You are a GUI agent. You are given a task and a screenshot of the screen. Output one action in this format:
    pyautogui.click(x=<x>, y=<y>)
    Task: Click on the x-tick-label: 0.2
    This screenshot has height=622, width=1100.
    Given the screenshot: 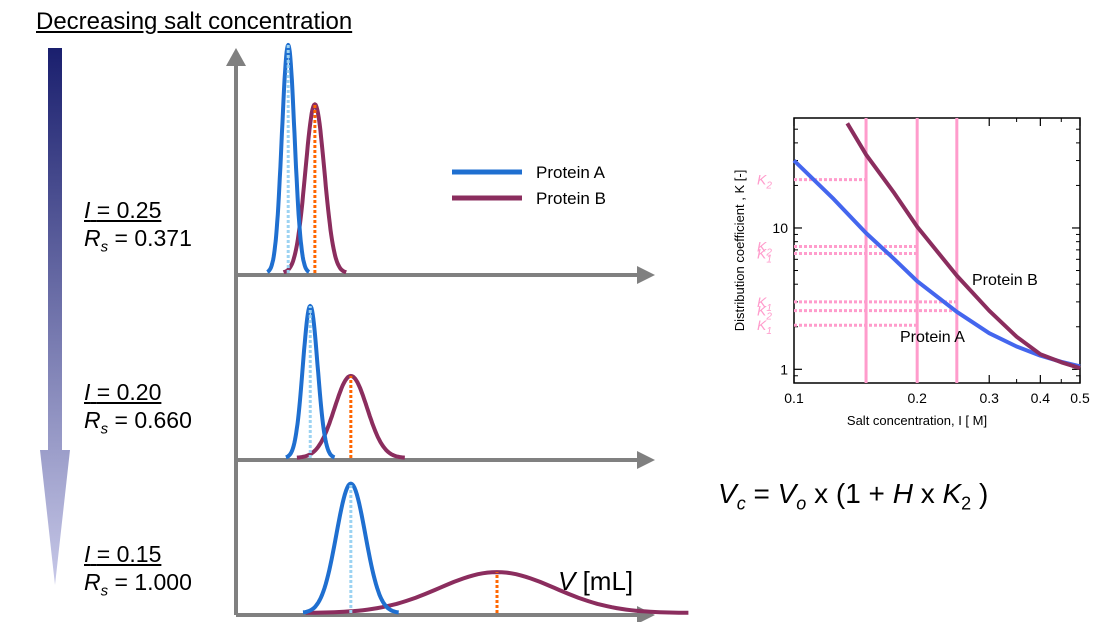 What is the action you would take?
    pyautogui.click(x=917, y=398)
    